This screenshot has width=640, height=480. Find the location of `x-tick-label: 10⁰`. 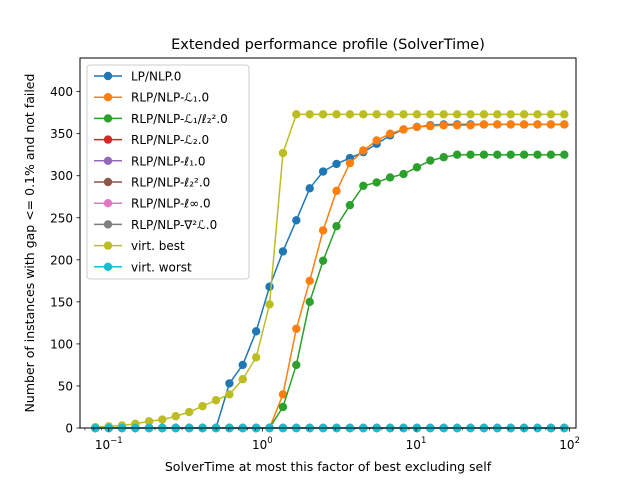

x-tick-label: 10⁰ is located at coordinates (262, 444).